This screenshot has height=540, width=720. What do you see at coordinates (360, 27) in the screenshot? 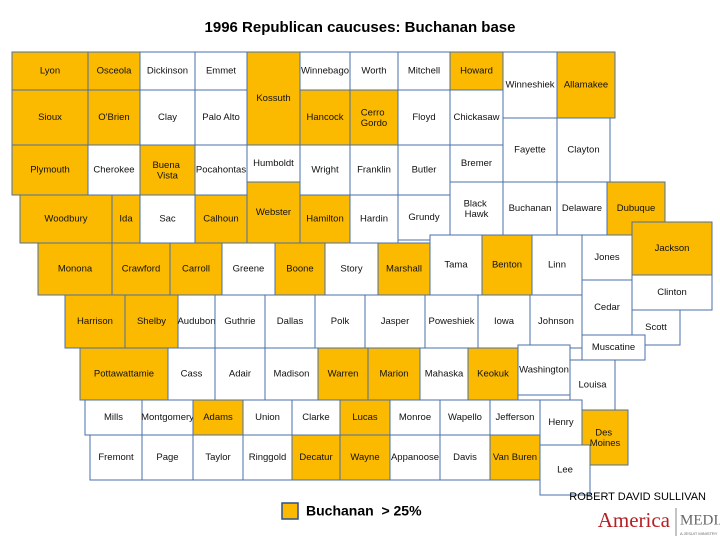
I see `map-title: 1996 Republican caucuses: Buchanan base` at bounding box center [360, 27].